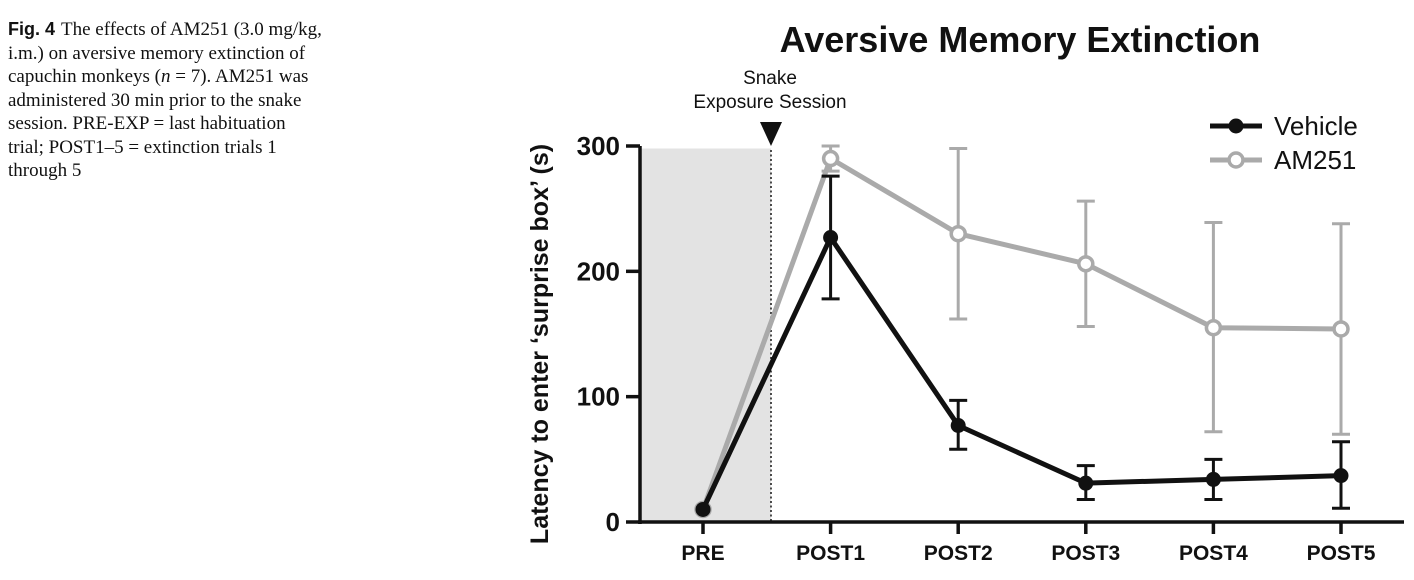 The width and height of the screenshot is (1414, 580). I want to click on legend-vehicle-label: Vehicle, so click(1316, 126).